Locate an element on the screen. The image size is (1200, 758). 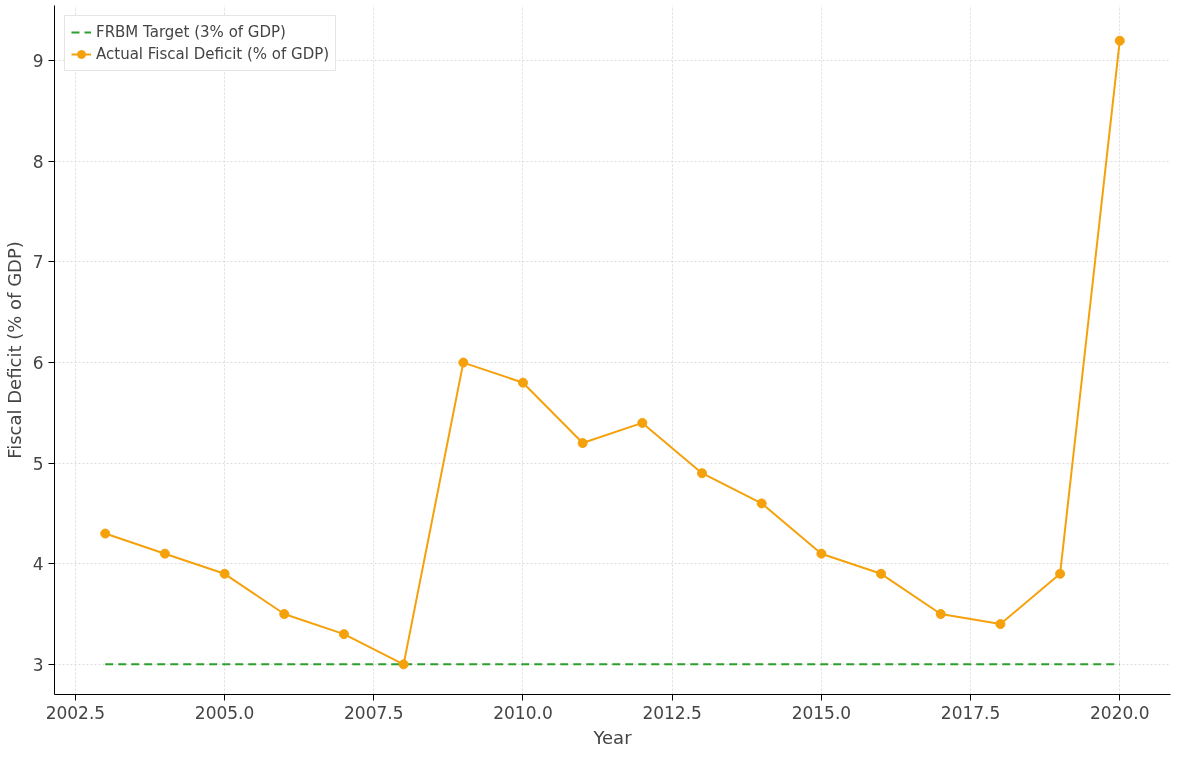
y-tick-label: 6 is located at coordinates (38, 363).